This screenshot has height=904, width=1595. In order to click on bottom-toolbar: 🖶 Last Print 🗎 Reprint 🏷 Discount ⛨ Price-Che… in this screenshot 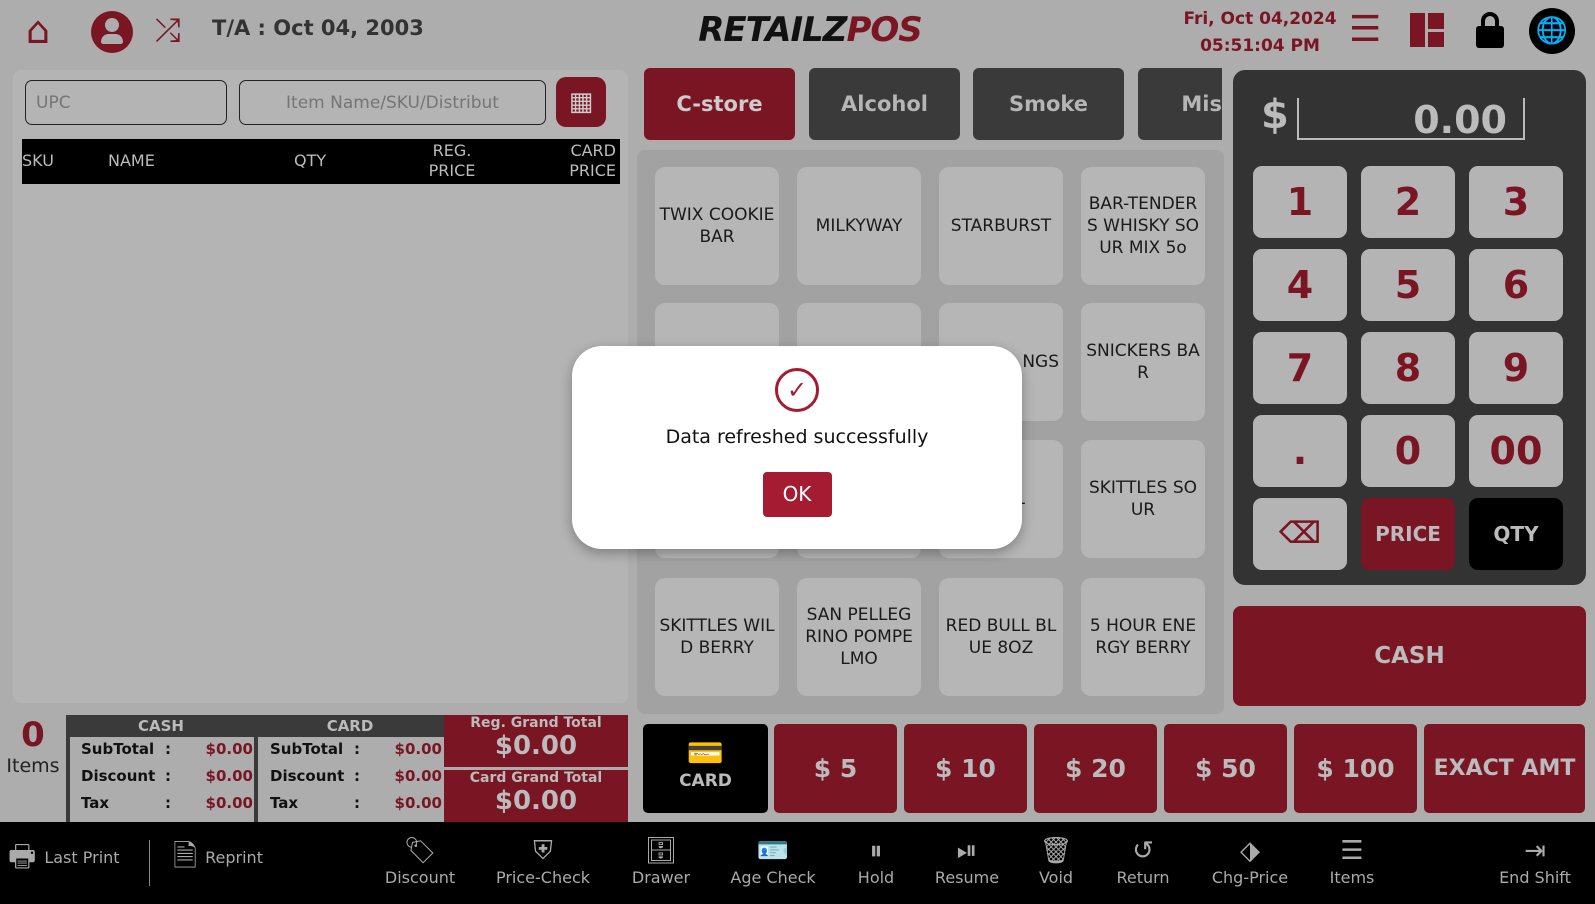, I will do `click(797, 863)`.